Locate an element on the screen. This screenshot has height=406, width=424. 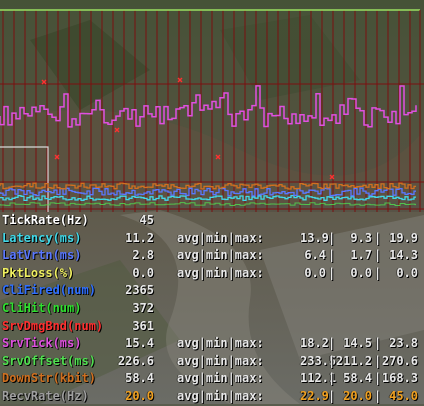
stat-min: 211.2 is located at coordinates (353, 360).